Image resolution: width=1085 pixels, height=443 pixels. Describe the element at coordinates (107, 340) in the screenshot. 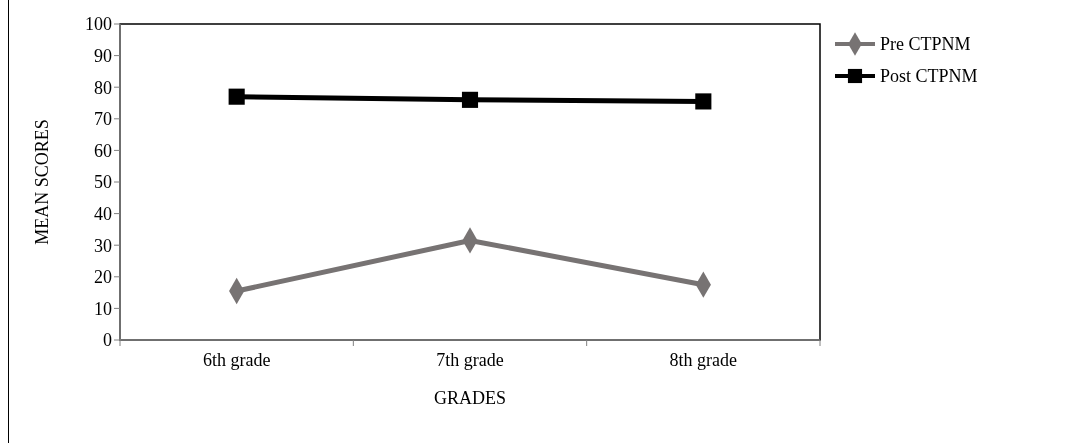

I see `y-tick-label: 0` at that location.